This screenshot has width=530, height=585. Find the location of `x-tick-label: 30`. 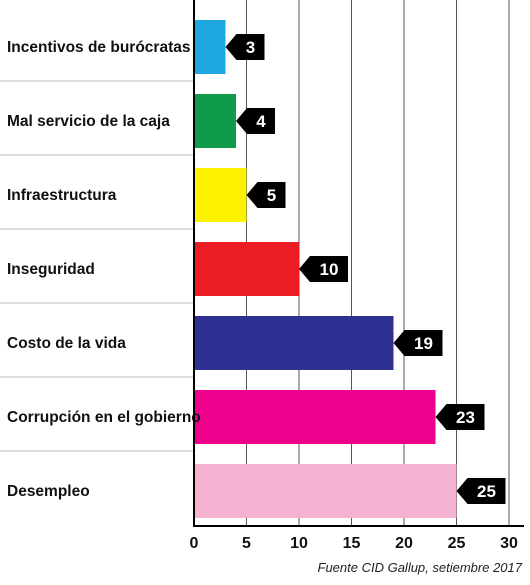

x-tick-label: 30 is located at coordinates (509, 543).